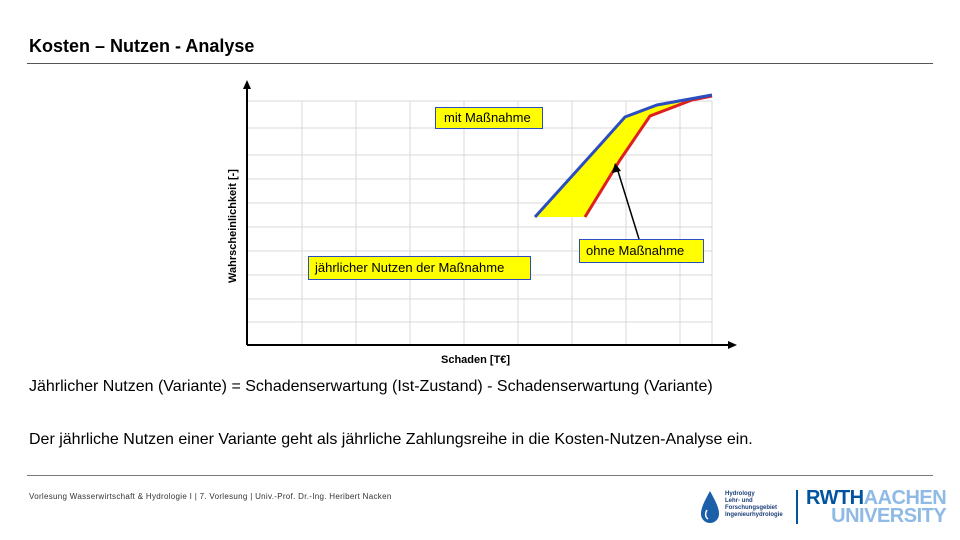 The image size is (960, 540). What do you see at coordinates (754, 515) in the screenshot?
I see `hydrology-logo-line: Ingenieurhydrologie` at bounding box center [754, 515].